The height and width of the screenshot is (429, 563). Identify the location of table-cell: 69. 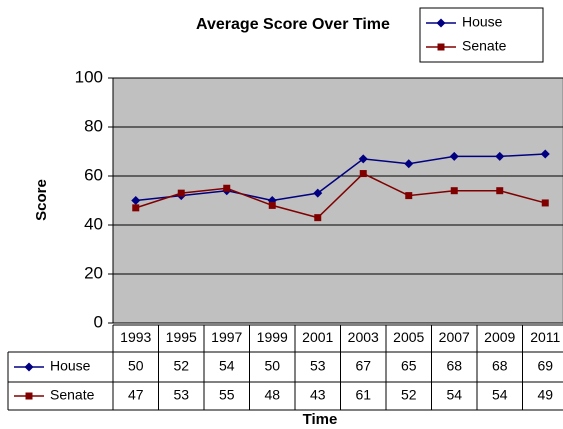
(545, 366).